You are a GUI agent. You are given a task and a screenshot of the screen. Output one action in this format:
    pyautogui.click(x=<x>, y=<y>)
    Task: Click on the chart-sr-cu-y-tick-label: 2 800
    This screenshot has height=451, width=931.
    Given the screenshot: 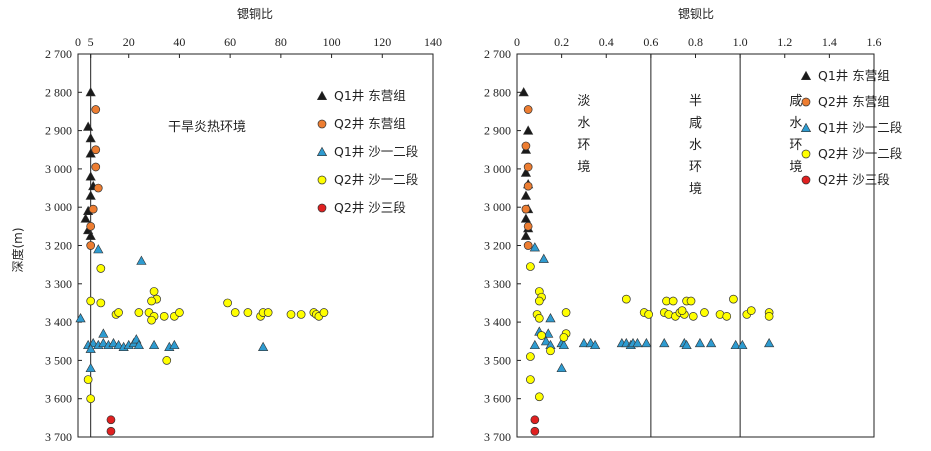 What is the action you would take?
    pyautogui.click(x=58, y=92)
    